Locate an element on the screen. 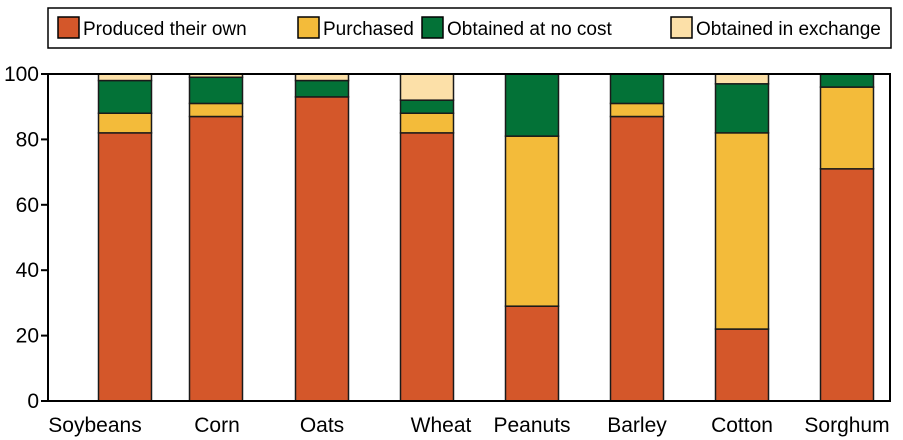  bar-segment-corn-obtained-at-no-cost is located at coordinates (216, 90).